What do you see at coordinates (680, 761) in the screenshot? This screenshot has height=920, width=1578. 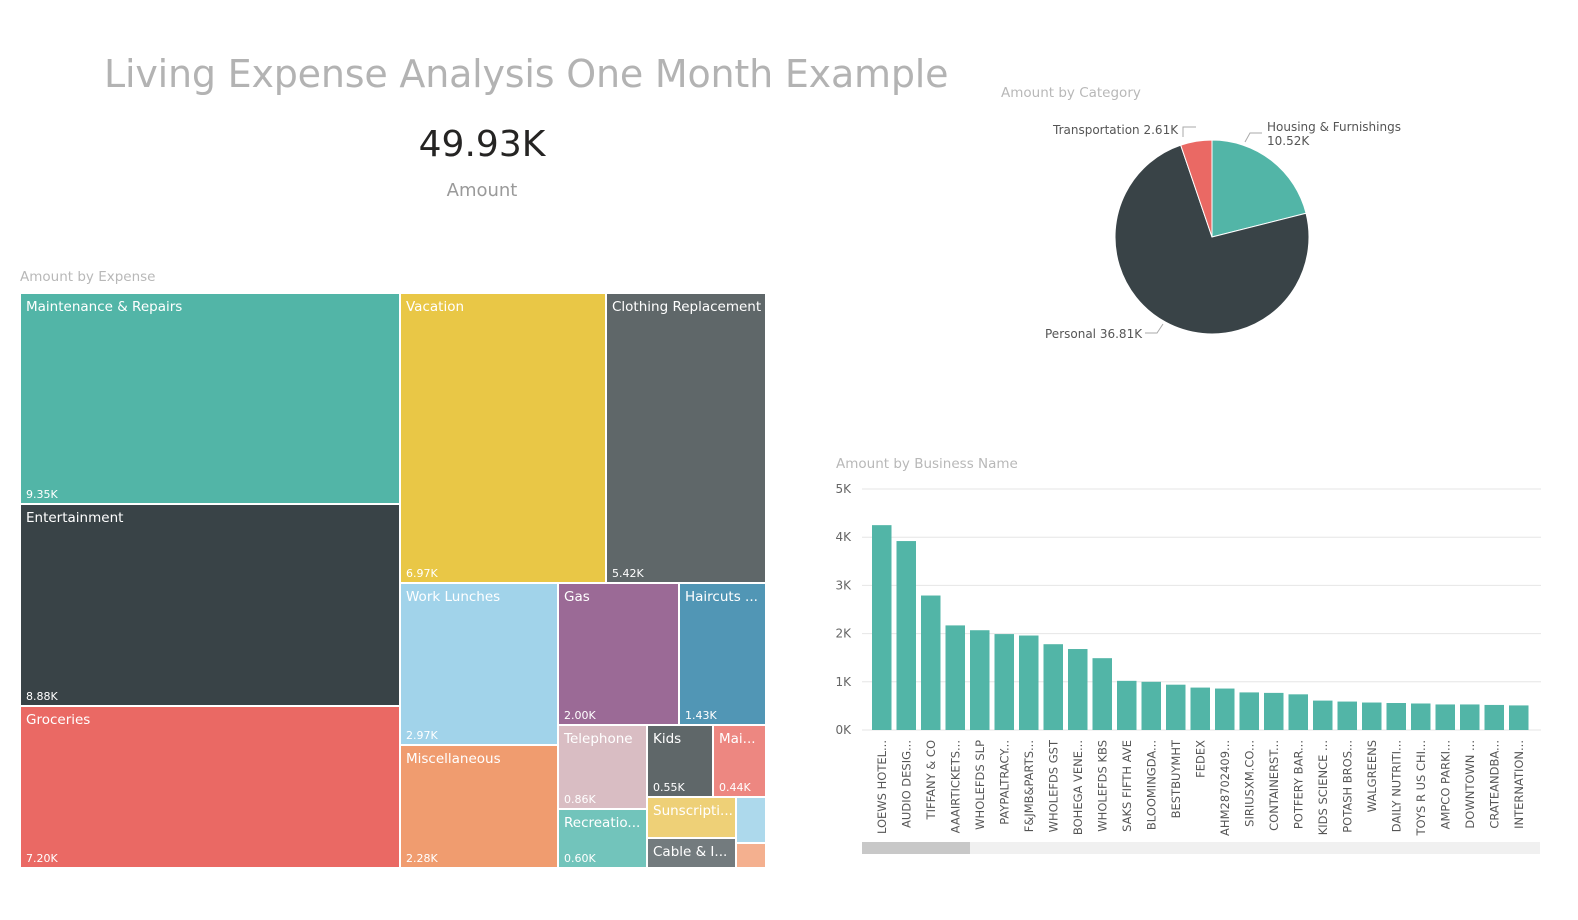 I see `treemap-tile-kids: Kids 0.55K` at bounding box center [680, 761].